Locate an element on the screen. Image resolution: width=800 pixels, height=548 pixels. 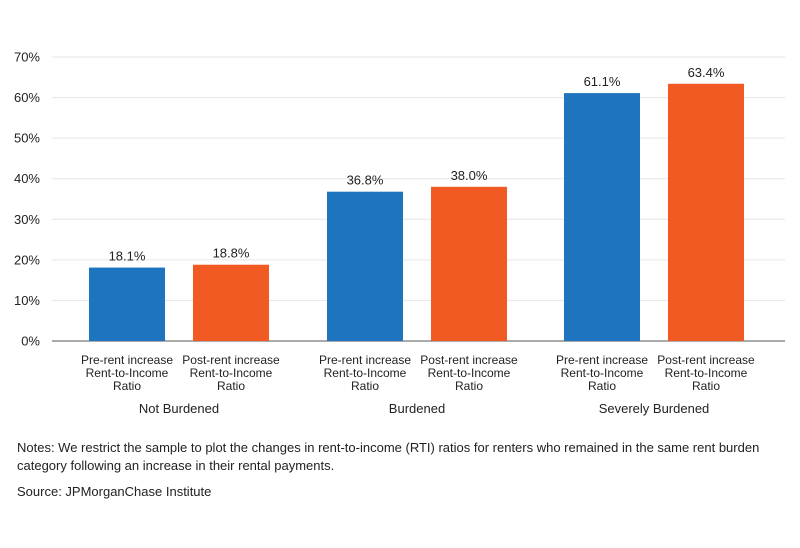
y-tick-label: 10% is located at coordinates (27, 300).